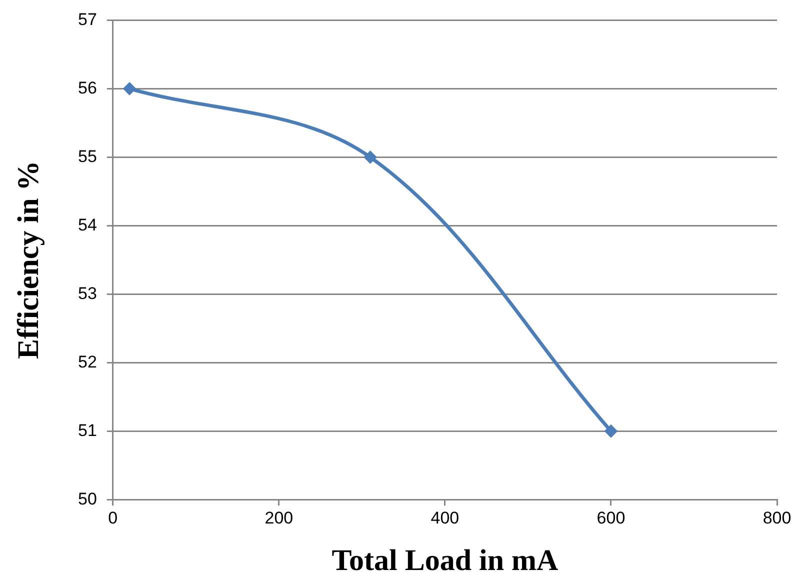 This screenshot has width=799, height=588. I want to click on x-tick-label: 800, so click(777, 518).